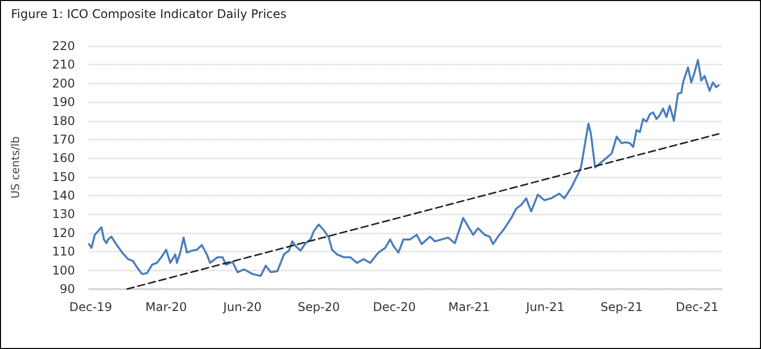 The width and height of the screenshot is (761, 349). Describe the element at coordinates (63, 158) in the screenshot. I see `y-tick-label: 160` at that location.